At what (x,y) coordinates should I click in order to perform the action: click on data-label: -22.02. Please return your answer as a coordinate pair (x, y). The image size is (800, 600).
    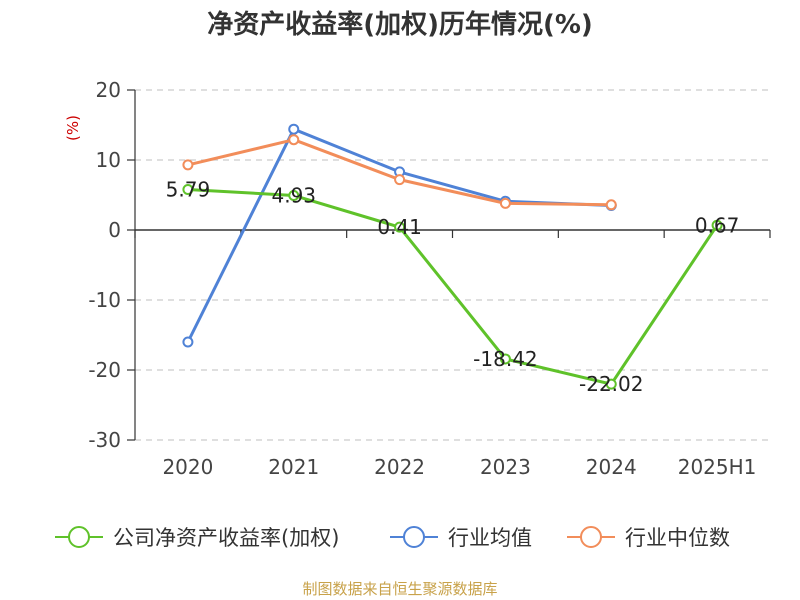
    Looking at the image, I should click on (611, 384).